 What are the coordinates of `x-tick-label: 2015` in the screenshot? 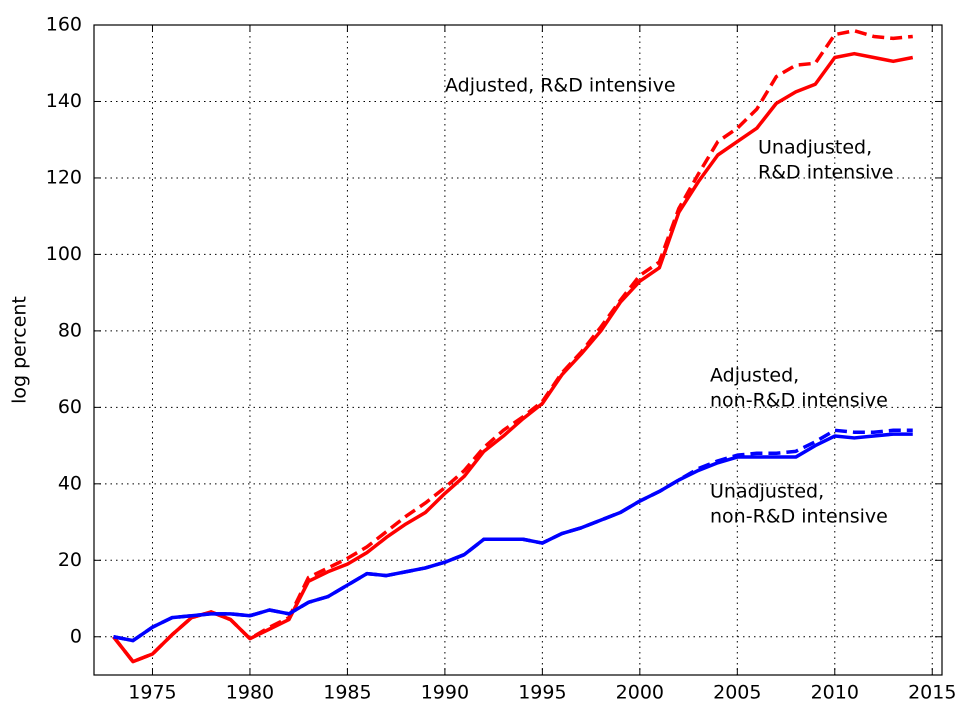 It's located at (932, 693).